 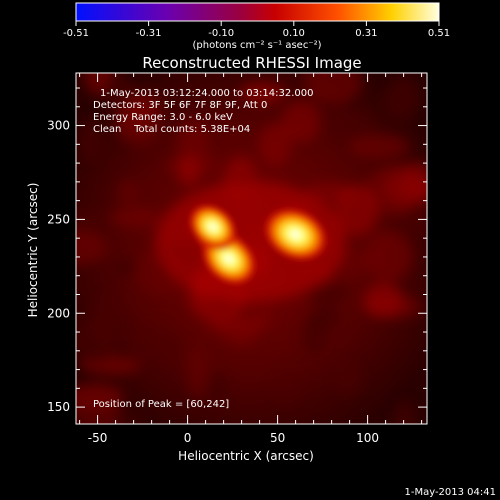 What do you see at coordinates (251, 63) in the screenshot?
I see `chart-title: Reconstructed RHESSI Image` at bounding box center [251, 63].